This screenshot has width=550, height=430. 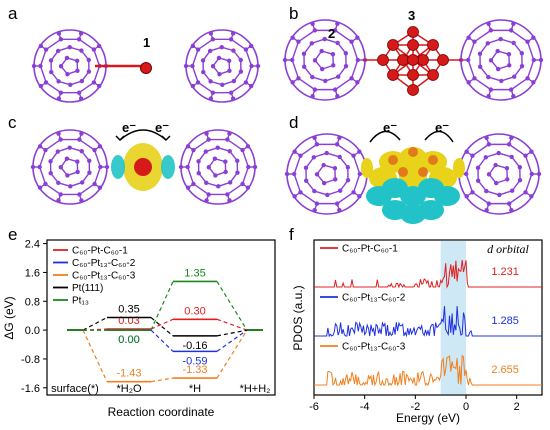 I want to click on energy-value-label: -0.59, so click(x=194, y=361).